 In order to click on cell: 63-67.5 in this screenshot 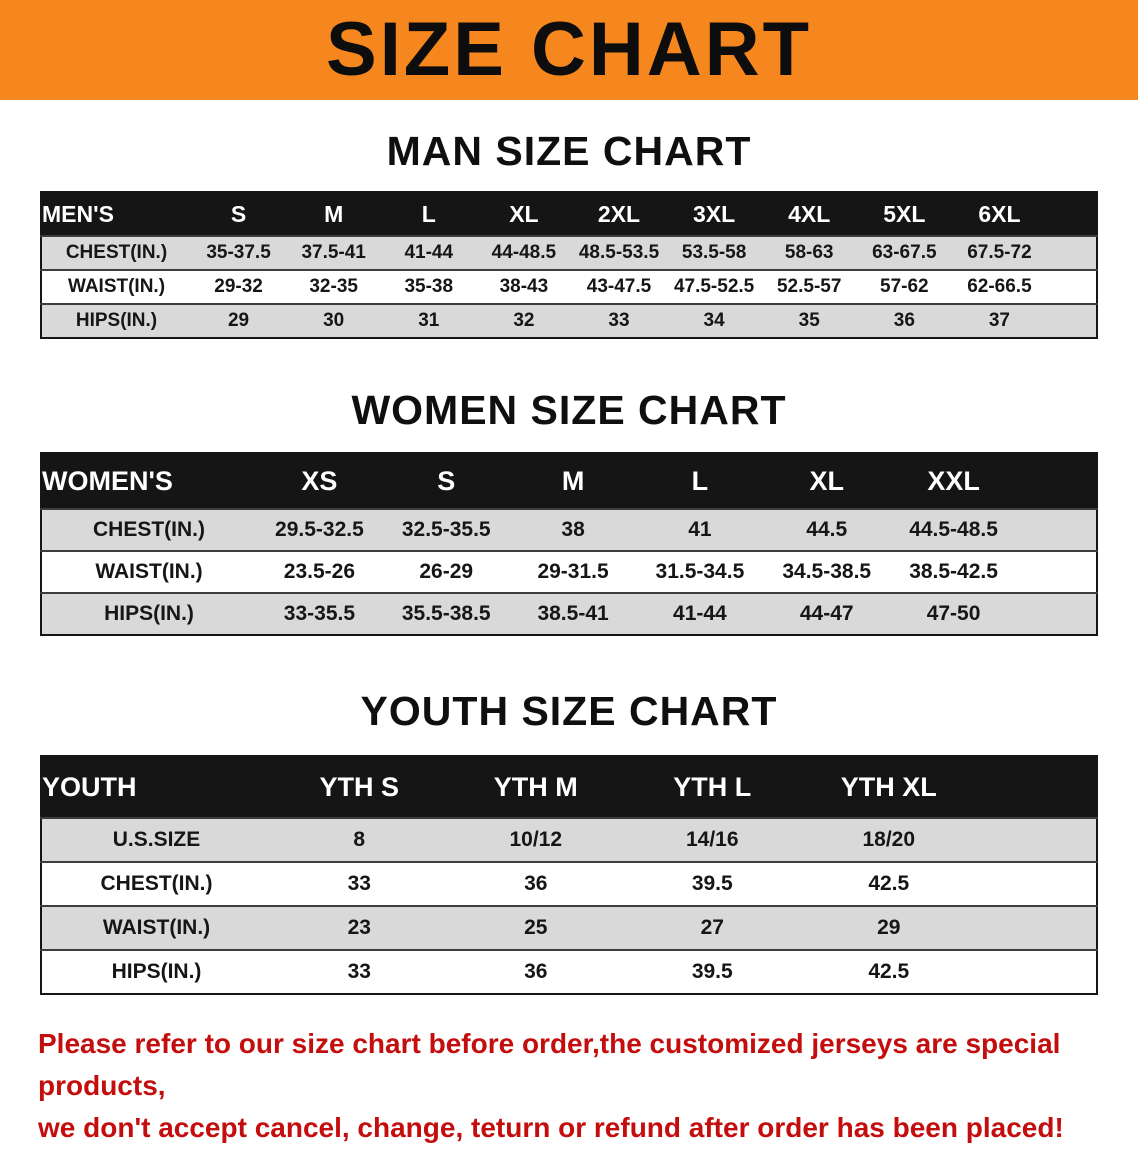, I will do `click(904, 252)`.